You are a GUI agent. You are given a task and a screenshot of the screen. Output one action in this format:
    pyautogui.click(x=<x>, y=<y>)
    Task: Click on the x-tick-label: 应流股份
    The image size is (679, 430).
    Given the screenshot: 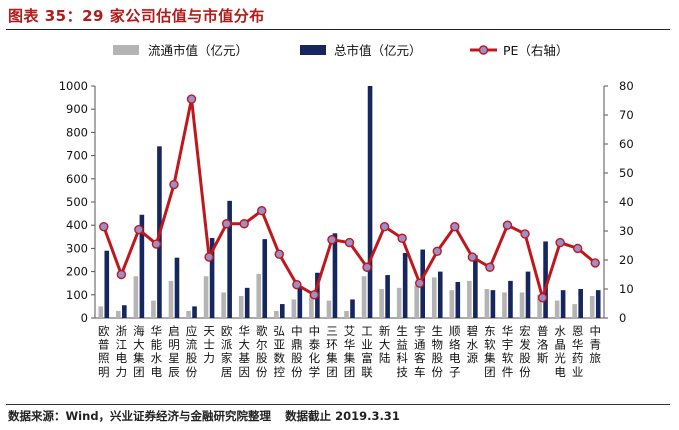 What is the action you would take?
    pyautogui.click(x=192, y=351)
    